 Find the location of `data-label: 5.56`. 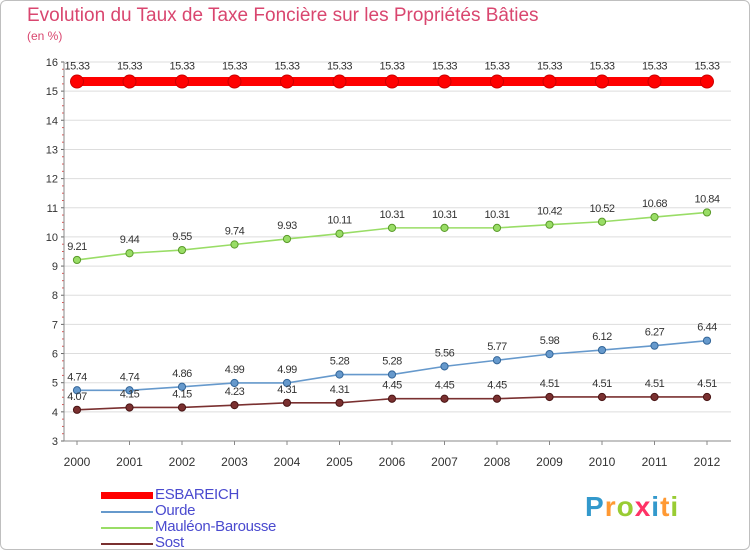

data-label: 5.56 is located at coordinates (445, 353).